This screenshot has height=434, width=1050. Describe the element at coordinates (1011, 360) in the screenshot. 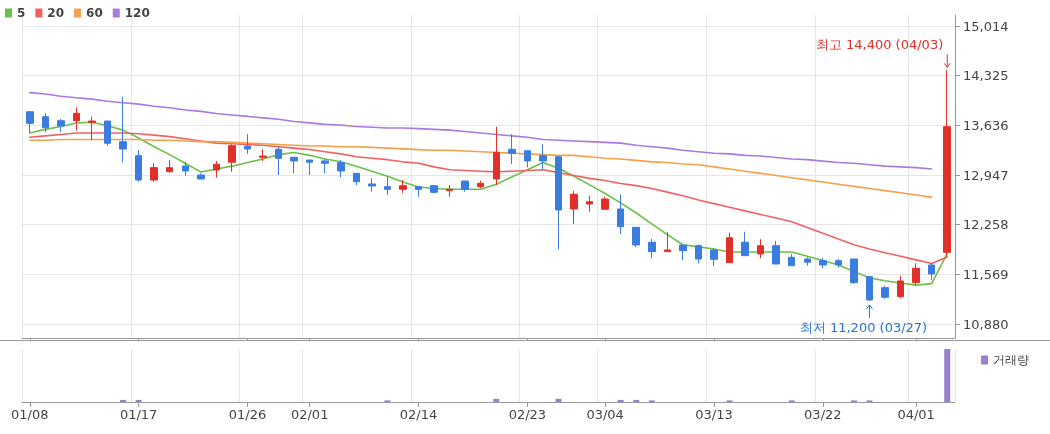

I see `legend-label: 거래량` at that location.